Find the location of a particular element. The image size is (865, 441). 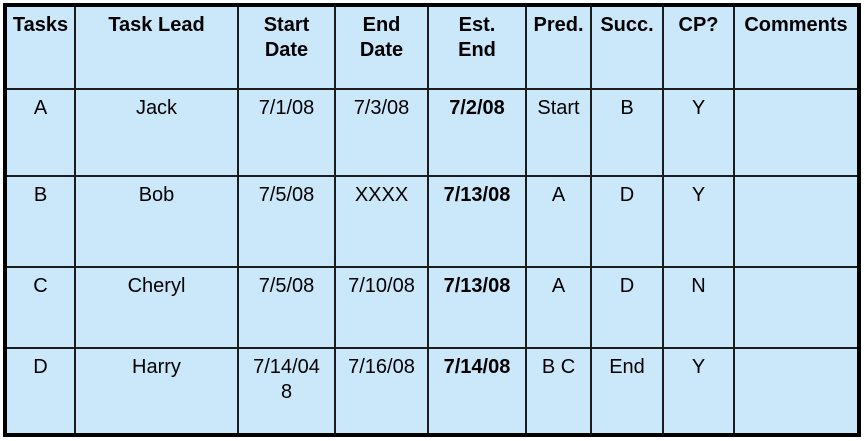

cell-succ: End is located at coordinates (627, 391).